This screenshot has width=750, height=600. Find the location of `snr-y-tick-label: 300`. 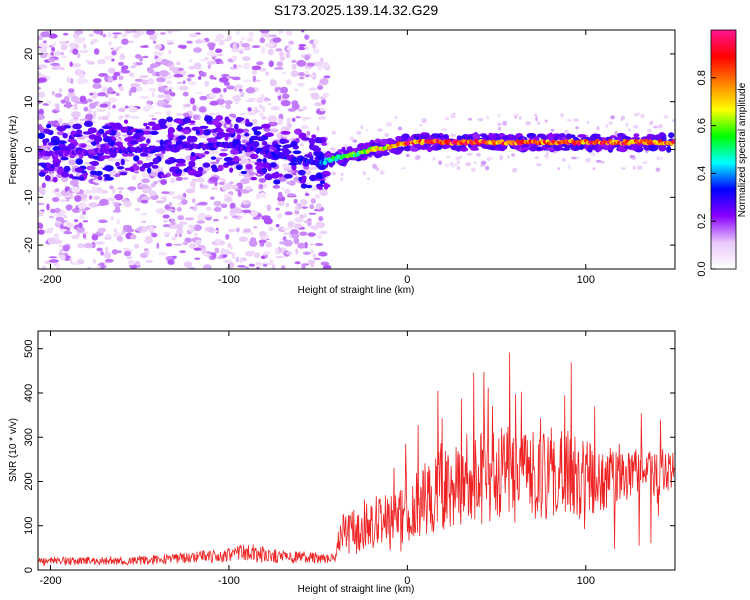

snr-y-tick-label: 300 is located at coordinates (29, 437).